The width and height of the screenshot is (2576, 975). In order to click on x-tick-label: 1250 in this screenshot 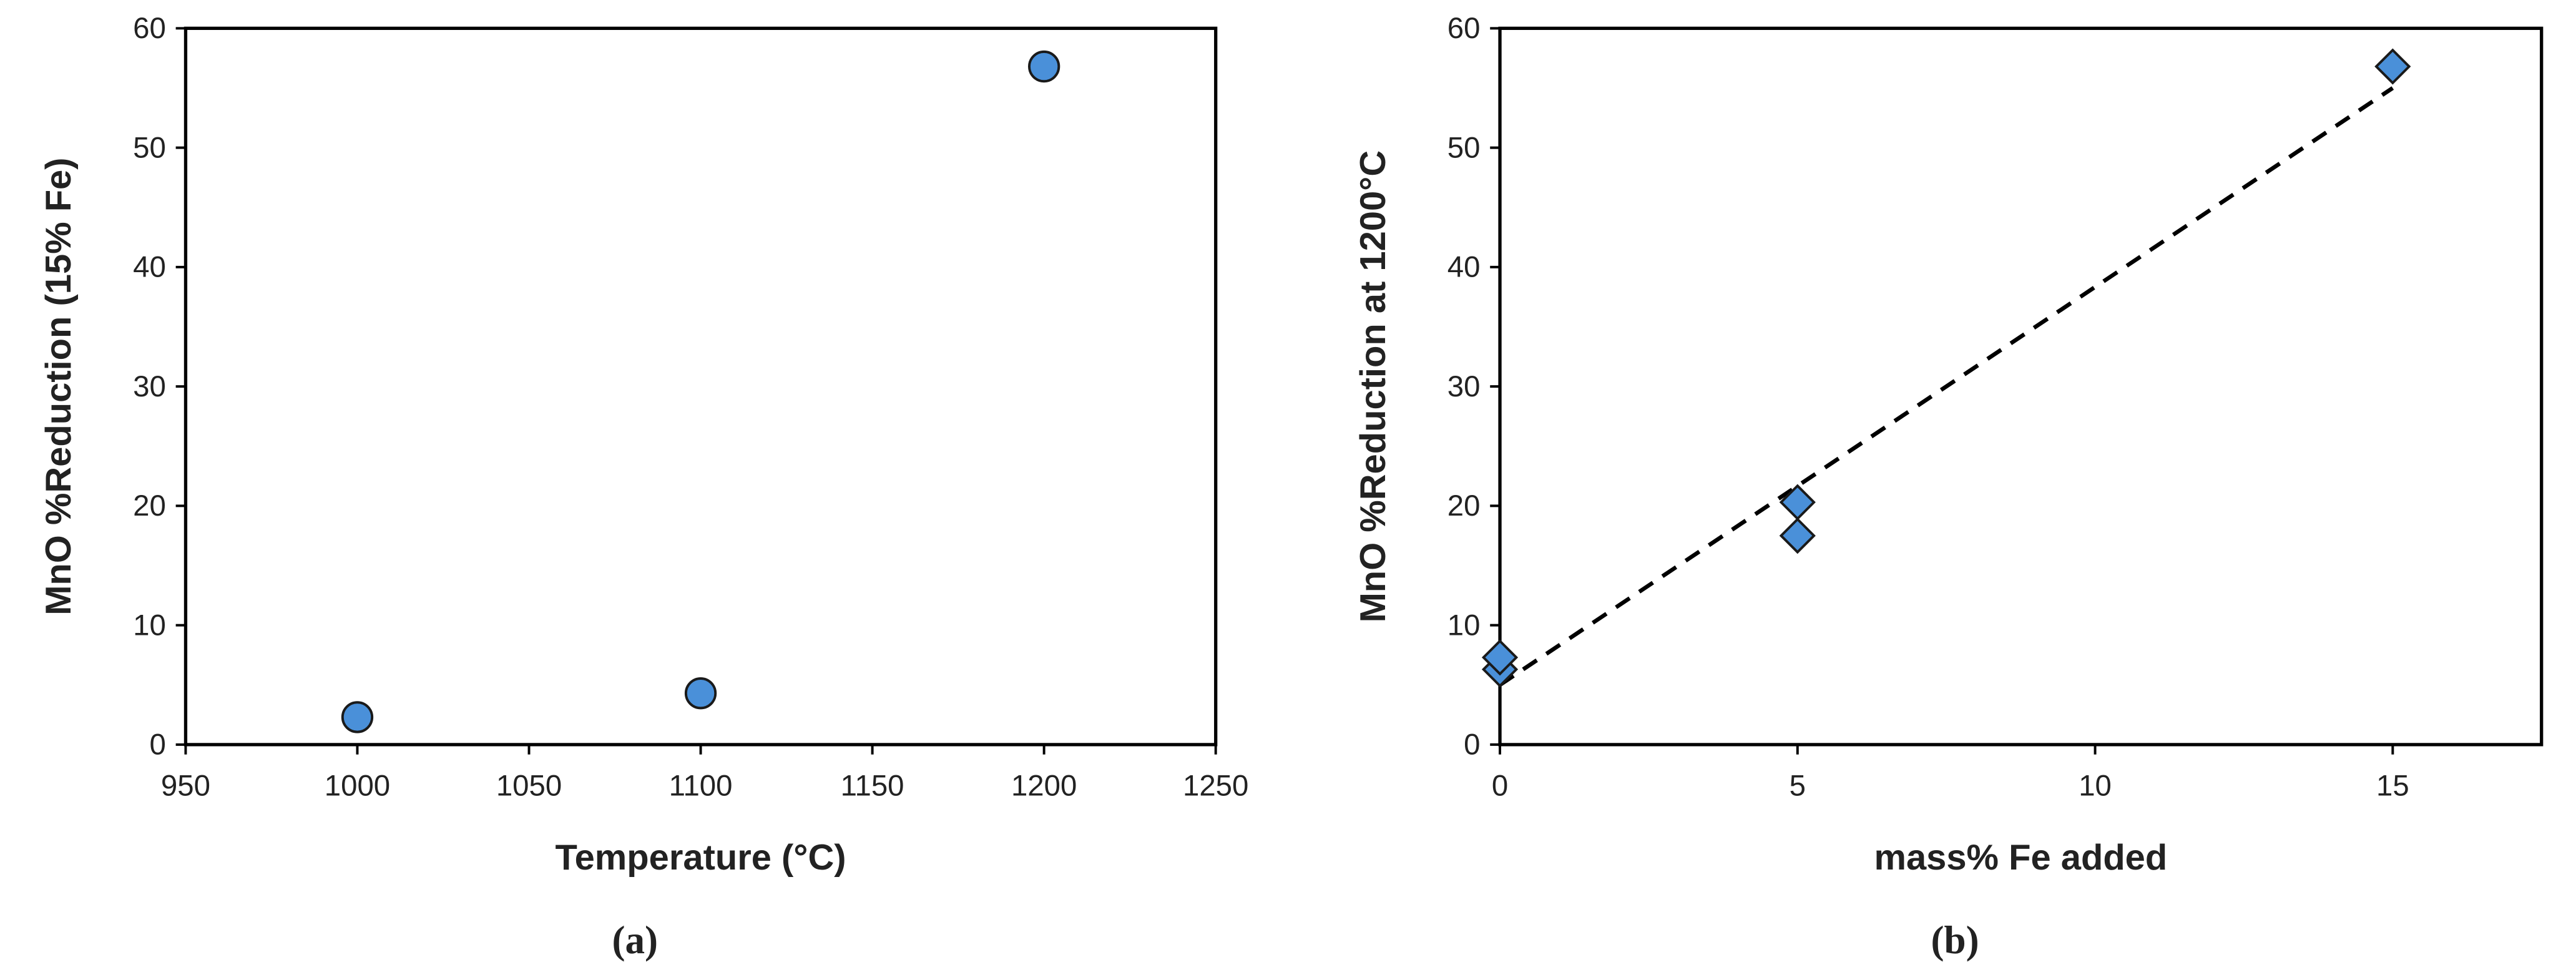, I will do `click(1215, 786)`.